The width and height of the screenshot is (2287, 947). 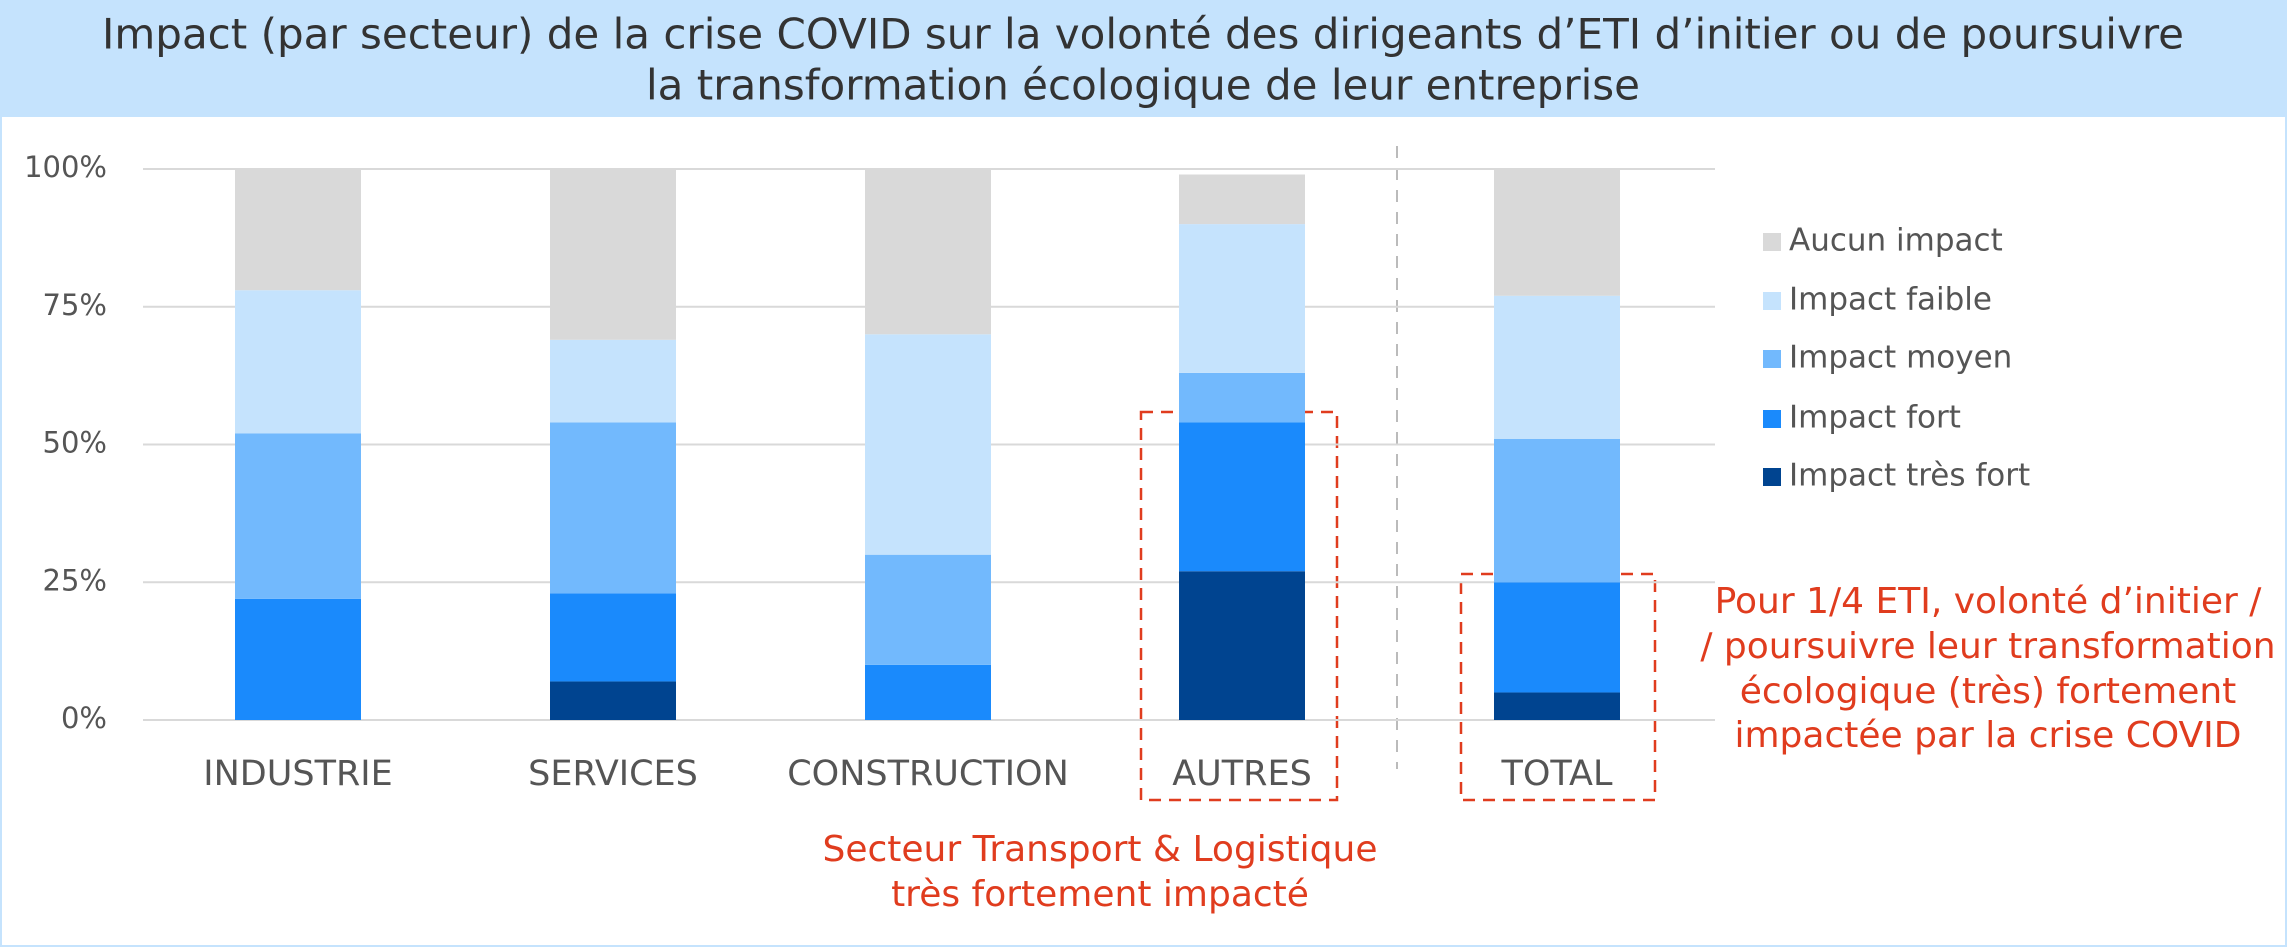 What do you see at coordinates (613, 774) in the screenshot?
I see `x-tick-label: SERVICES` at bounding box center [613, 774].